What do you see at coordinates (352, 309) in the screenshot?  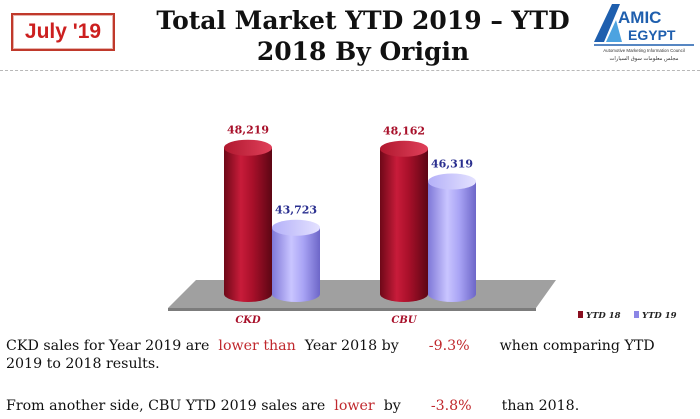 I see `chart-floor-edge` at bounding box center [352, 309].